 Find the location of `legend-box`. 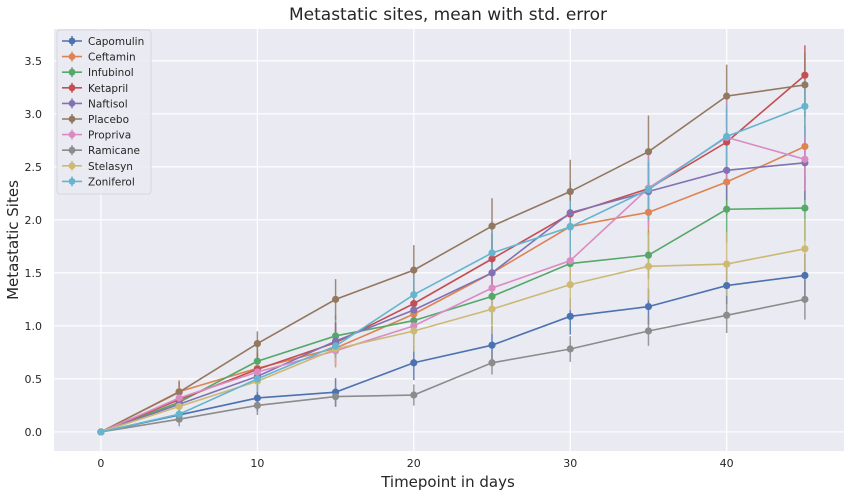

legend-box is located at coordinates (104, 112).